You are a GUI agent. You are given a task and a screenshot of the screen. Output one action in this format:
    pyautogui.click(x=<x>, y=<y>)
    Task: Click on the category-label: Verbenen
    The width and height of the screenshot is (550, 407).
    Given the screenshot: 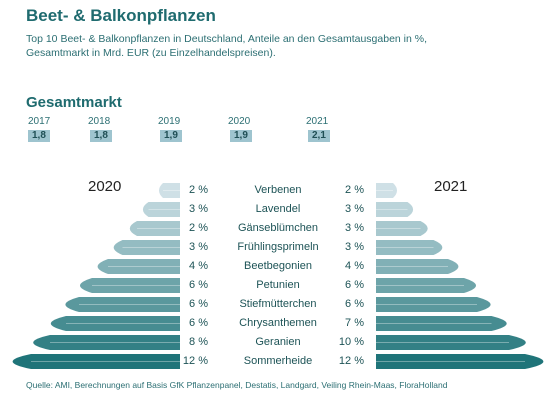 What is the action you would take?
    pyautogui.click(x=278, y=189)
    